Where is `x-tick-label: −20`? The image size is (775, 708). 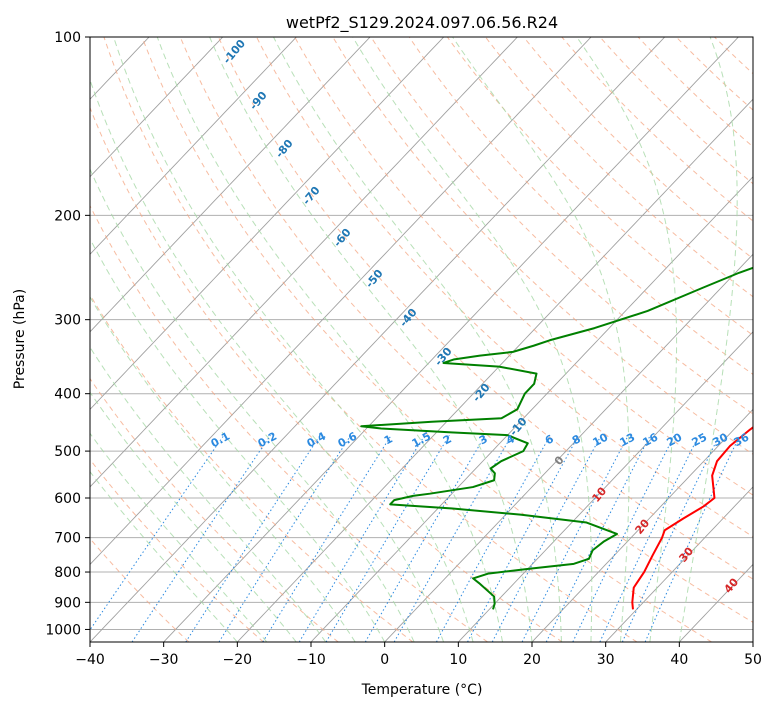 x-tick-label: −20 is located at coordinates (238, 660).